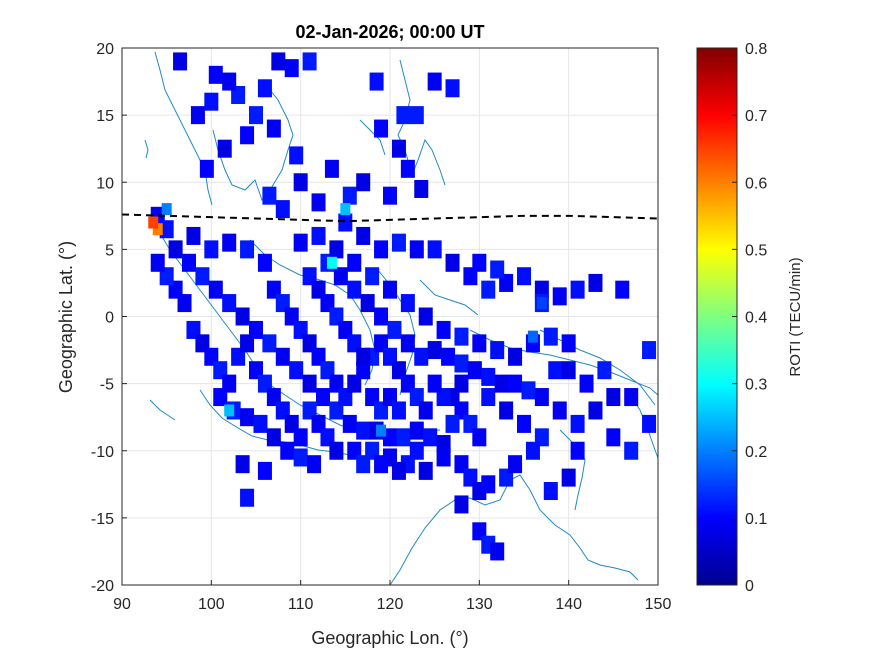 This screenshot has height=656, width=875. What do you see at coordinates (390, 218) in the screenshot?
I see `magnetic-equator-line` at bounding box center [390, 218].